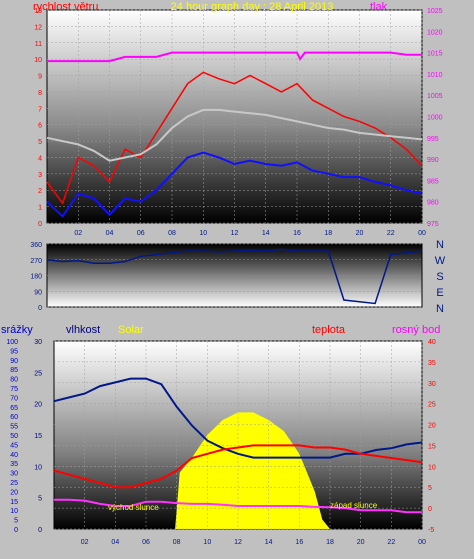  I want to click on ytick-right-label: 1025, so click(435, 11).